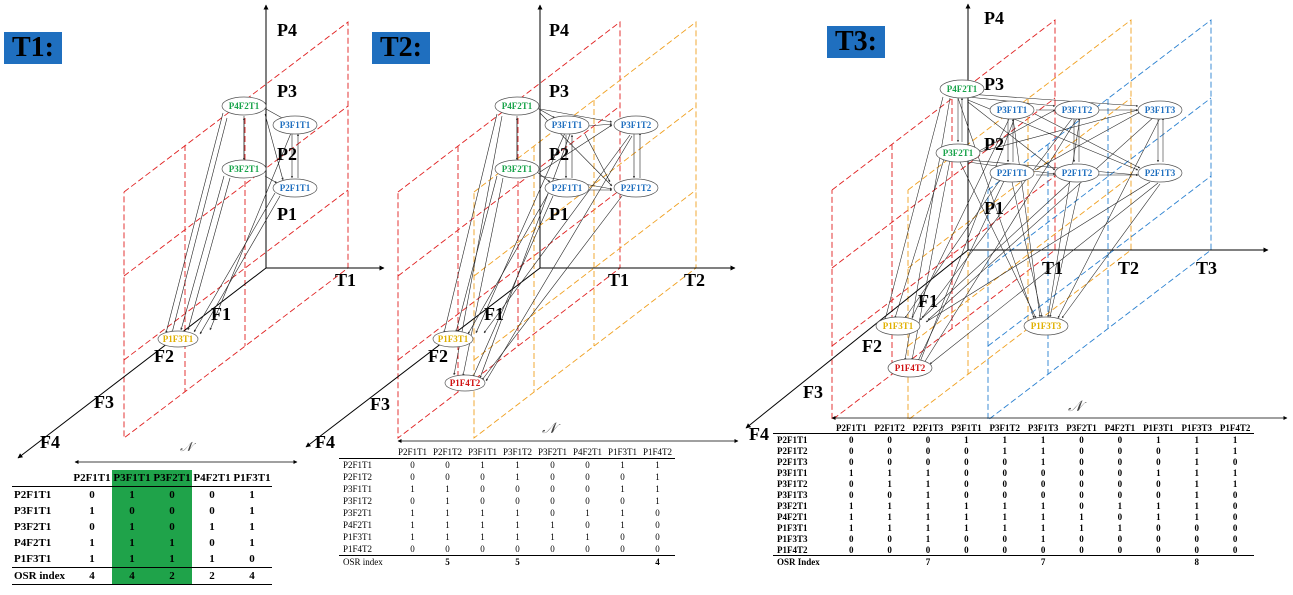  Describe the element at coordinates (1206, 268) in the screenshot. I see `t3-label-t3: T3` at that location.